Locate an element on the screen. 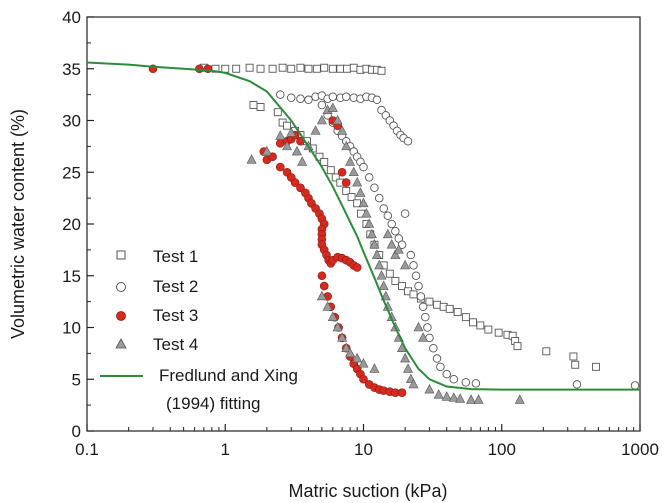  x-tick-label: 0.1 is located at coordinates (87, 449).